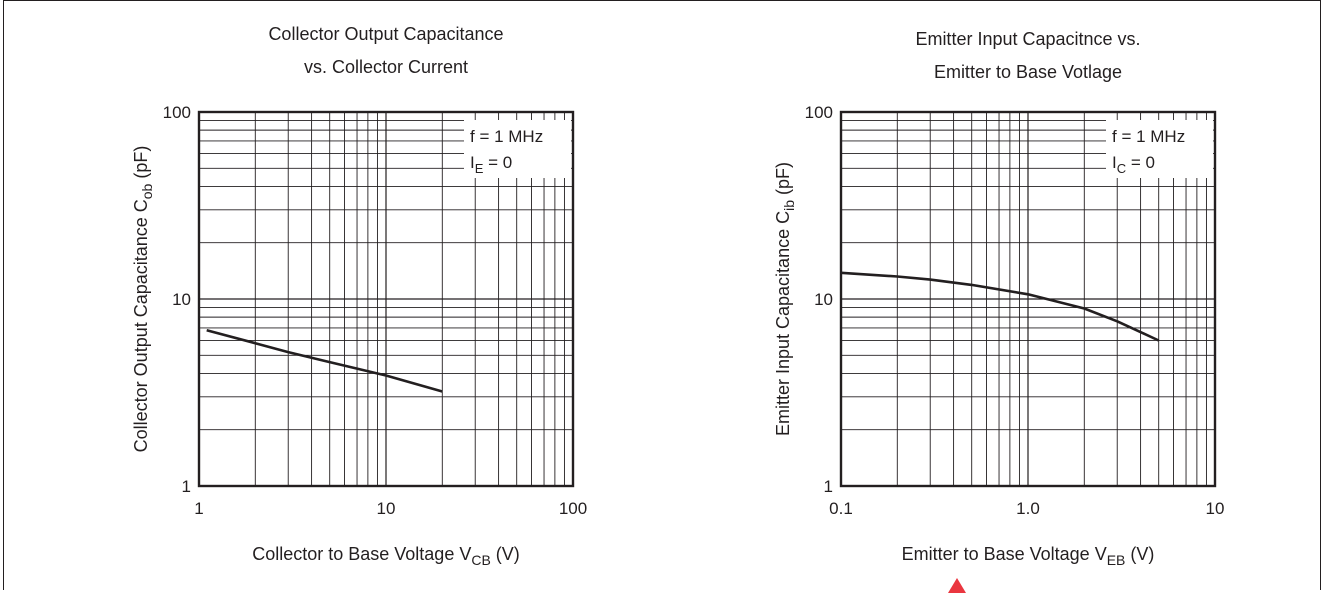  What do you see at coordinates (386, 67) in the screenshot?
I see `chart-title: vs. Collector Current` at bounding box center [386, 67].